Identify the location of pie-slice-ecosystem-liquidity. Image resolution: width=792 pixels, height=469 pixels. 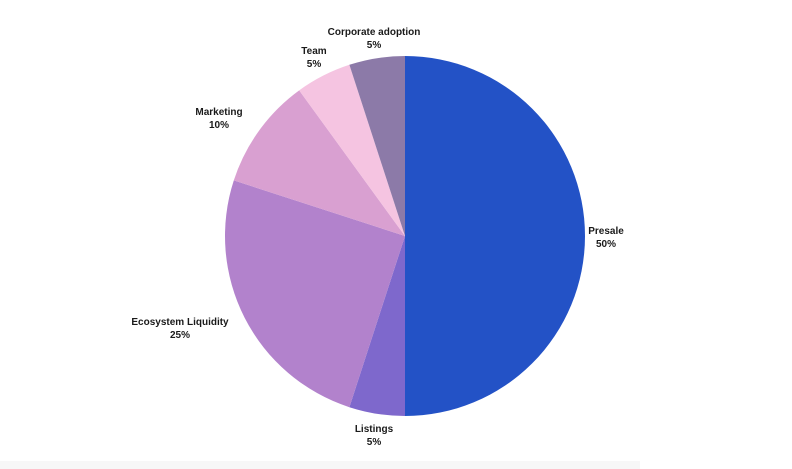
(315, 294).